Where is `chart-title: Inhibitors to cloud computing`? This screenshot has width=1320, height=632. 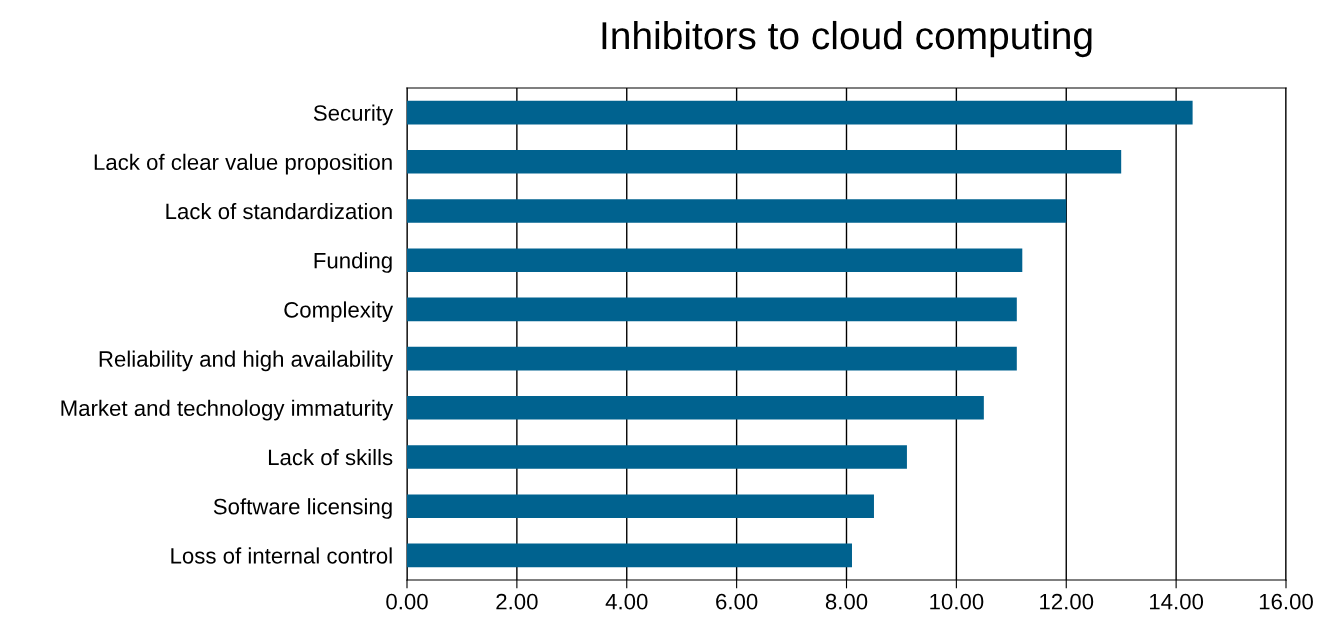
chart-title: Inhibitors to cloud computing is located at coordinates (847, 39).